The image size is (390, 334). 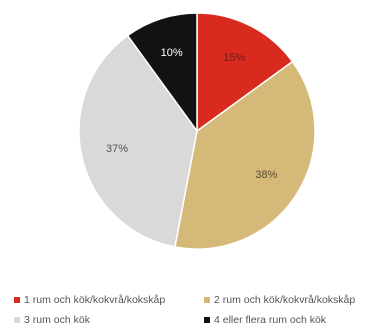 What do you see at coordinates (207, 300) in the screenshot?
I see `legend-swatch-tan` at bounding box center [207, 300].